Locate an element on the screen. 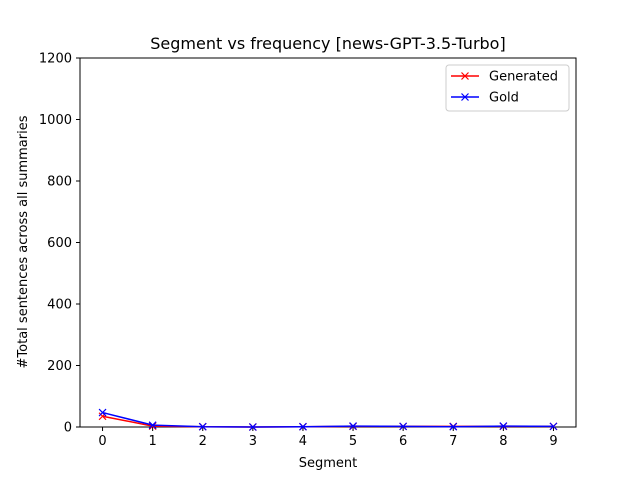 The height and width of the screenshot is (480, 640). x-axis-label: Segment is located at coordinates (328, 463).